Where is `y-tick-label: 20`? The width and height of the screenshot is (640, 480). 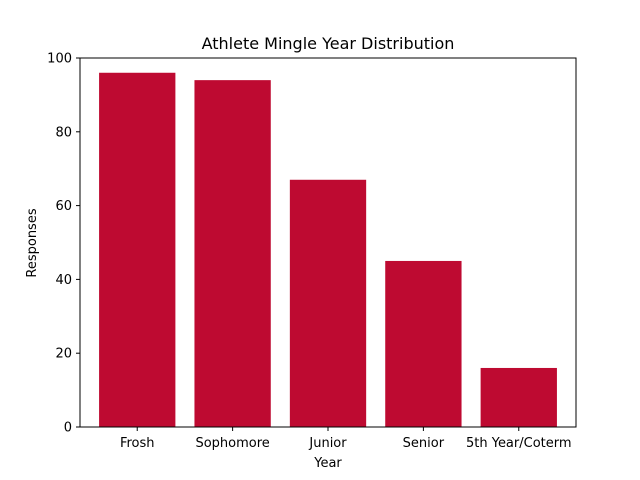 y-tick-label: 20 is located at coordinates (63, 354).